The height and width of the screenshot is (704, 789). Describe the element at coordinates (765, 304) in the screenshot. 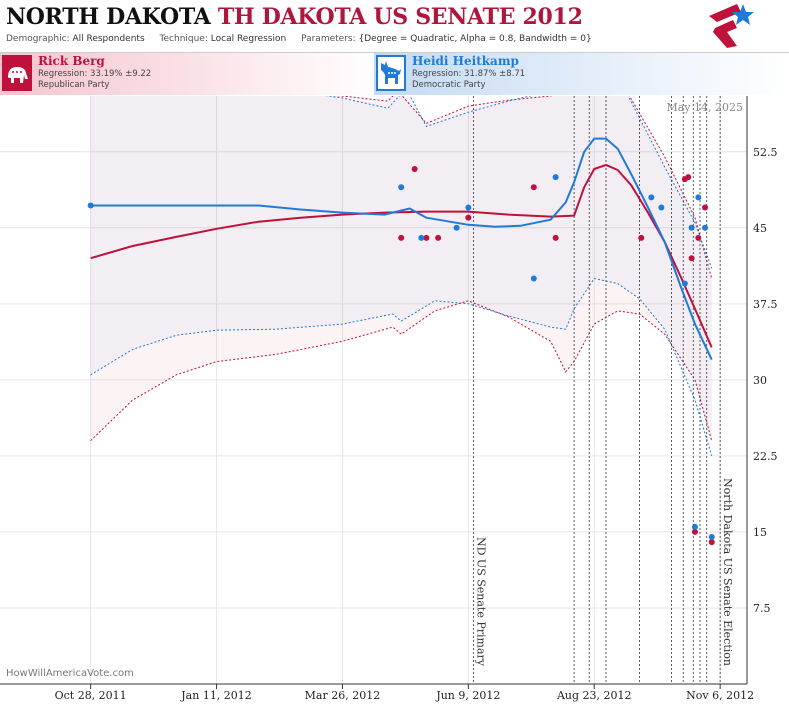

I see `y-tick-label: 37.5` at that location.